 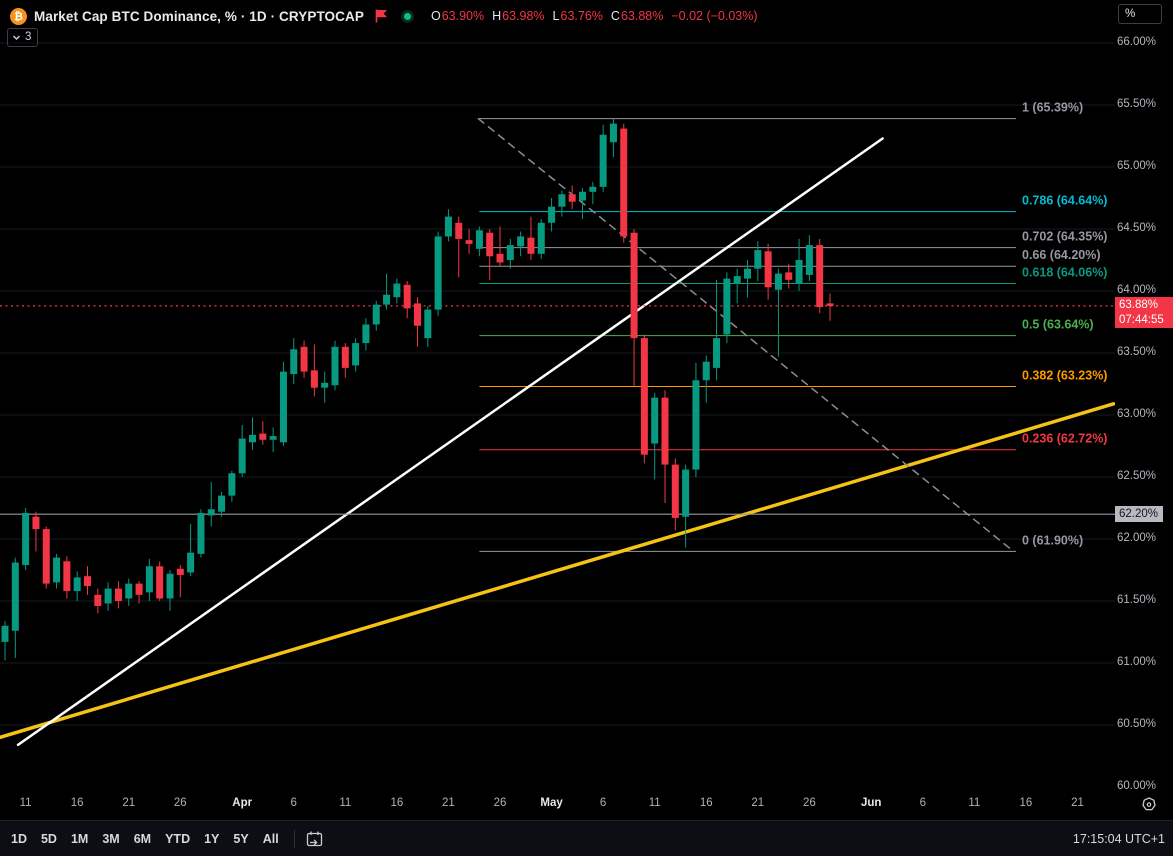 I want to click on flag-icon, so click(x=381, y=16).